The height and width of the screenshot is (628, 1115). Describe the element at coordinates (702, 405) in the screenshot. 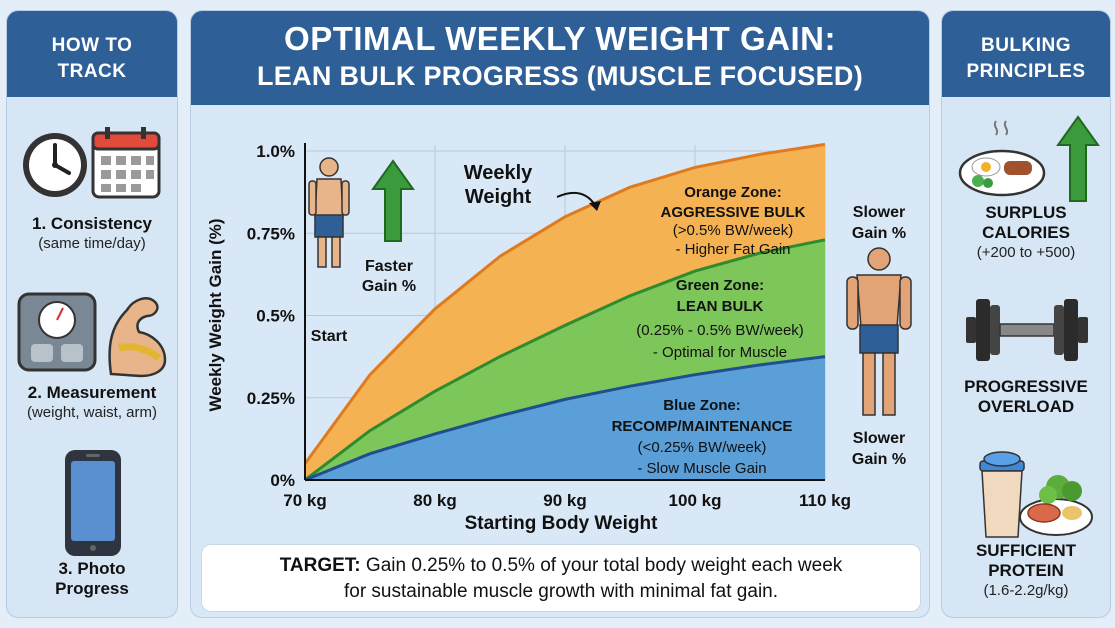

I see `blue-zone-title: Blue Zone:` at that location.